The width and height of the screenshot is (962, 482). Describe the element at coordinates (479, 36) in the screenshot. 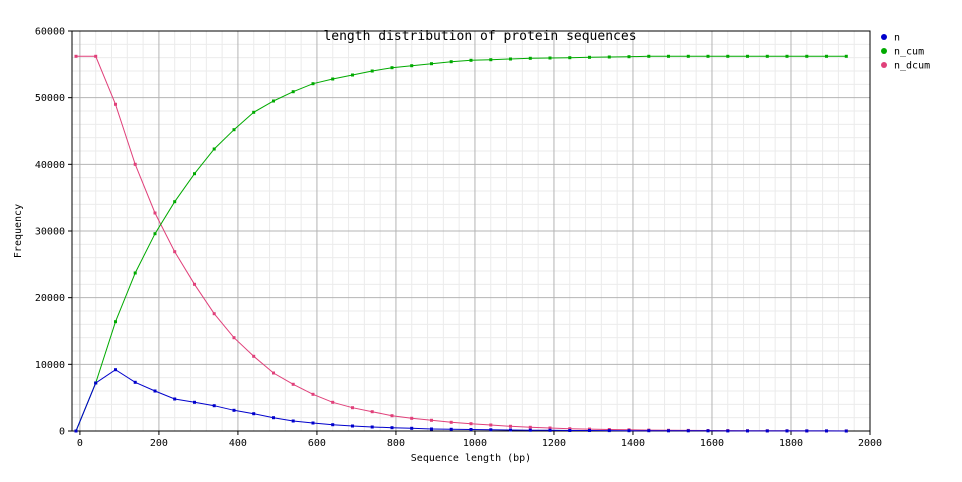

I see `chart-title: length distribution of protein sequences` at that location.